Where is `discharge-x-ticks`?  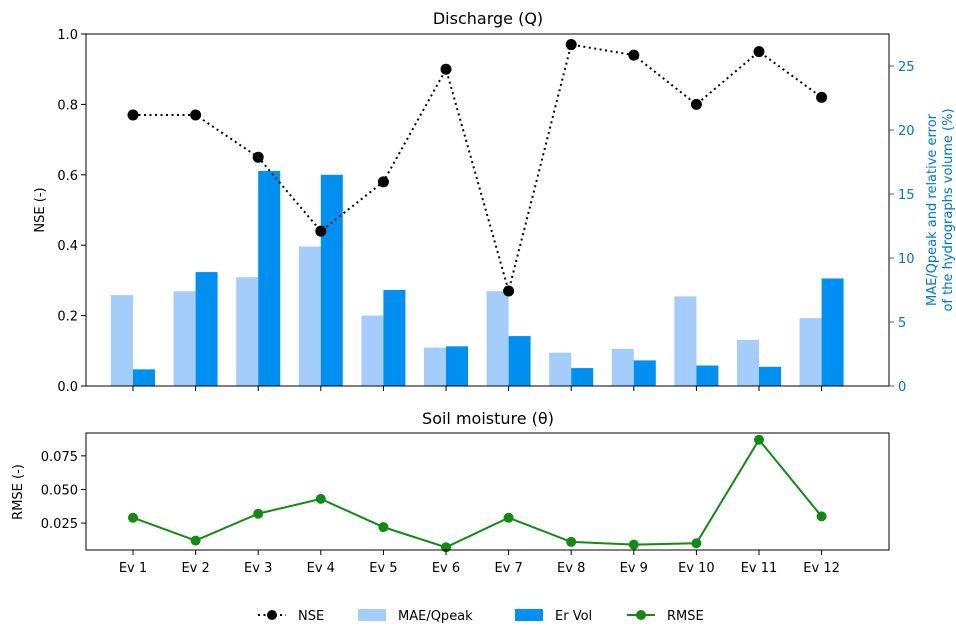 discharge-x-ticks is located at coordinates (477, 388).